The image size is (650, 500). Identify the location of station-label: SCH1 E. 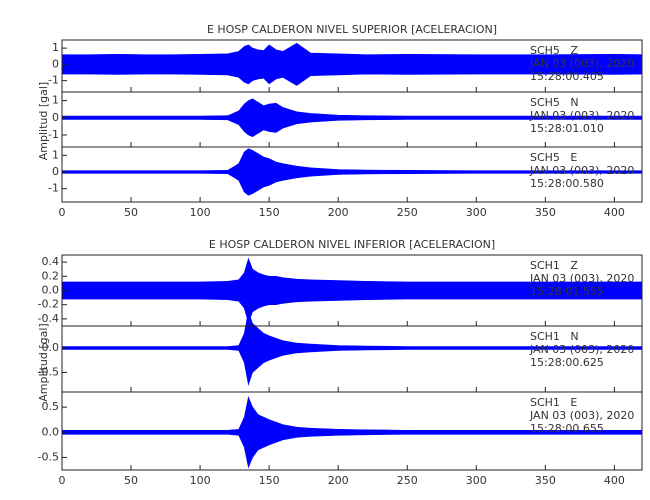
(553, 402).